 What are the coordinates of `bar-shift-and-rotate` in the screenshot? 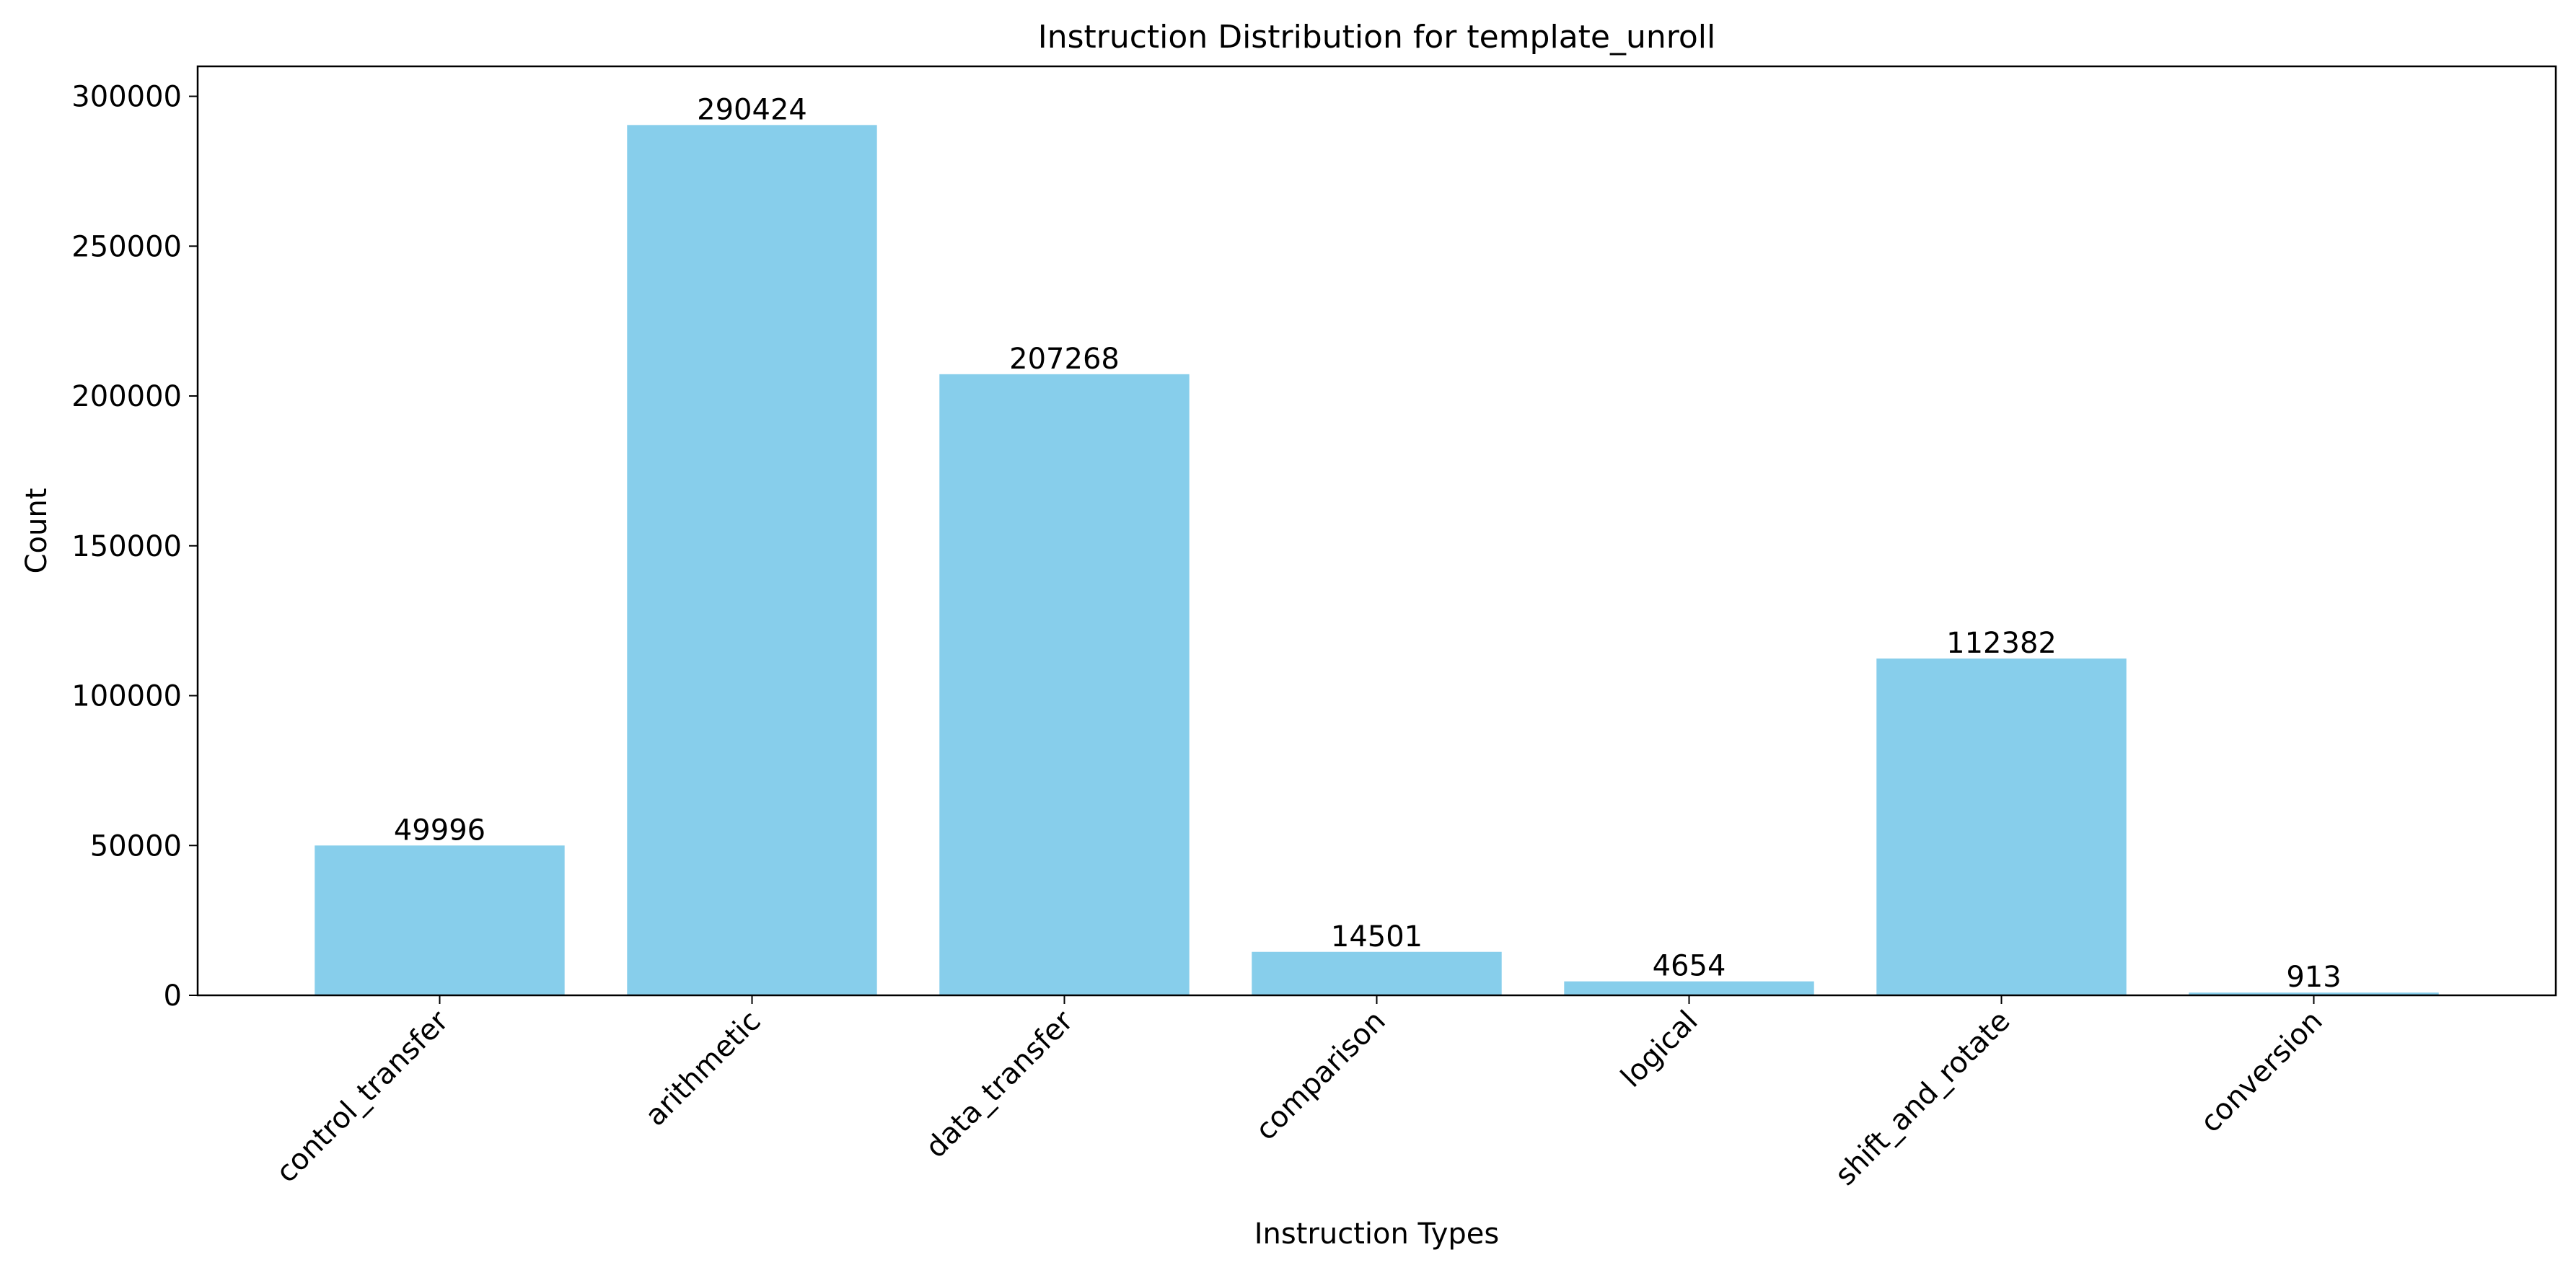 It's located at (2001, 826).